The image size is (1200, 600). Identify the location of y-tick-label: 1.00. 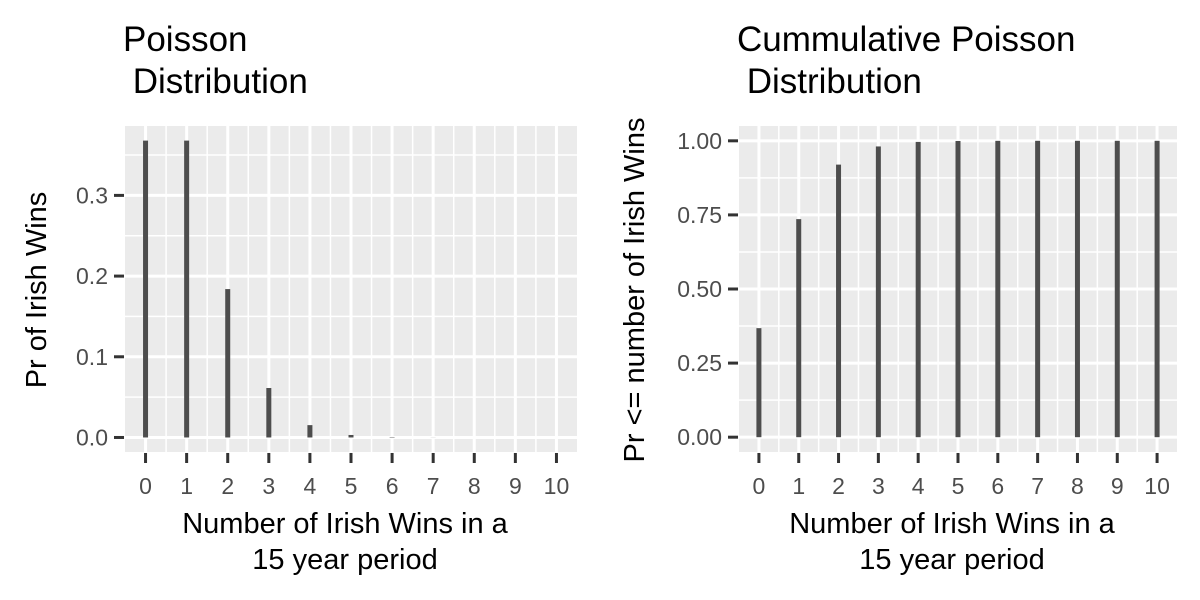
(699, 141).